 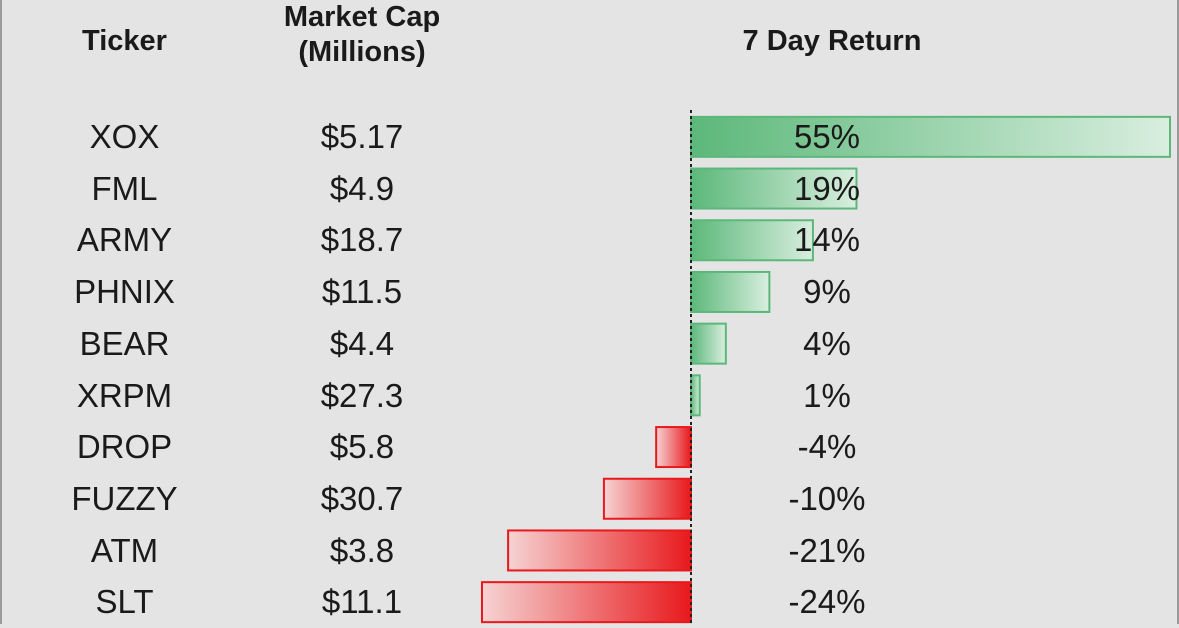 What do you see at coordinates (362, 498) in the screenshot?
I see `market-cap-cell: $30.7` at bounding box center [362, 498].